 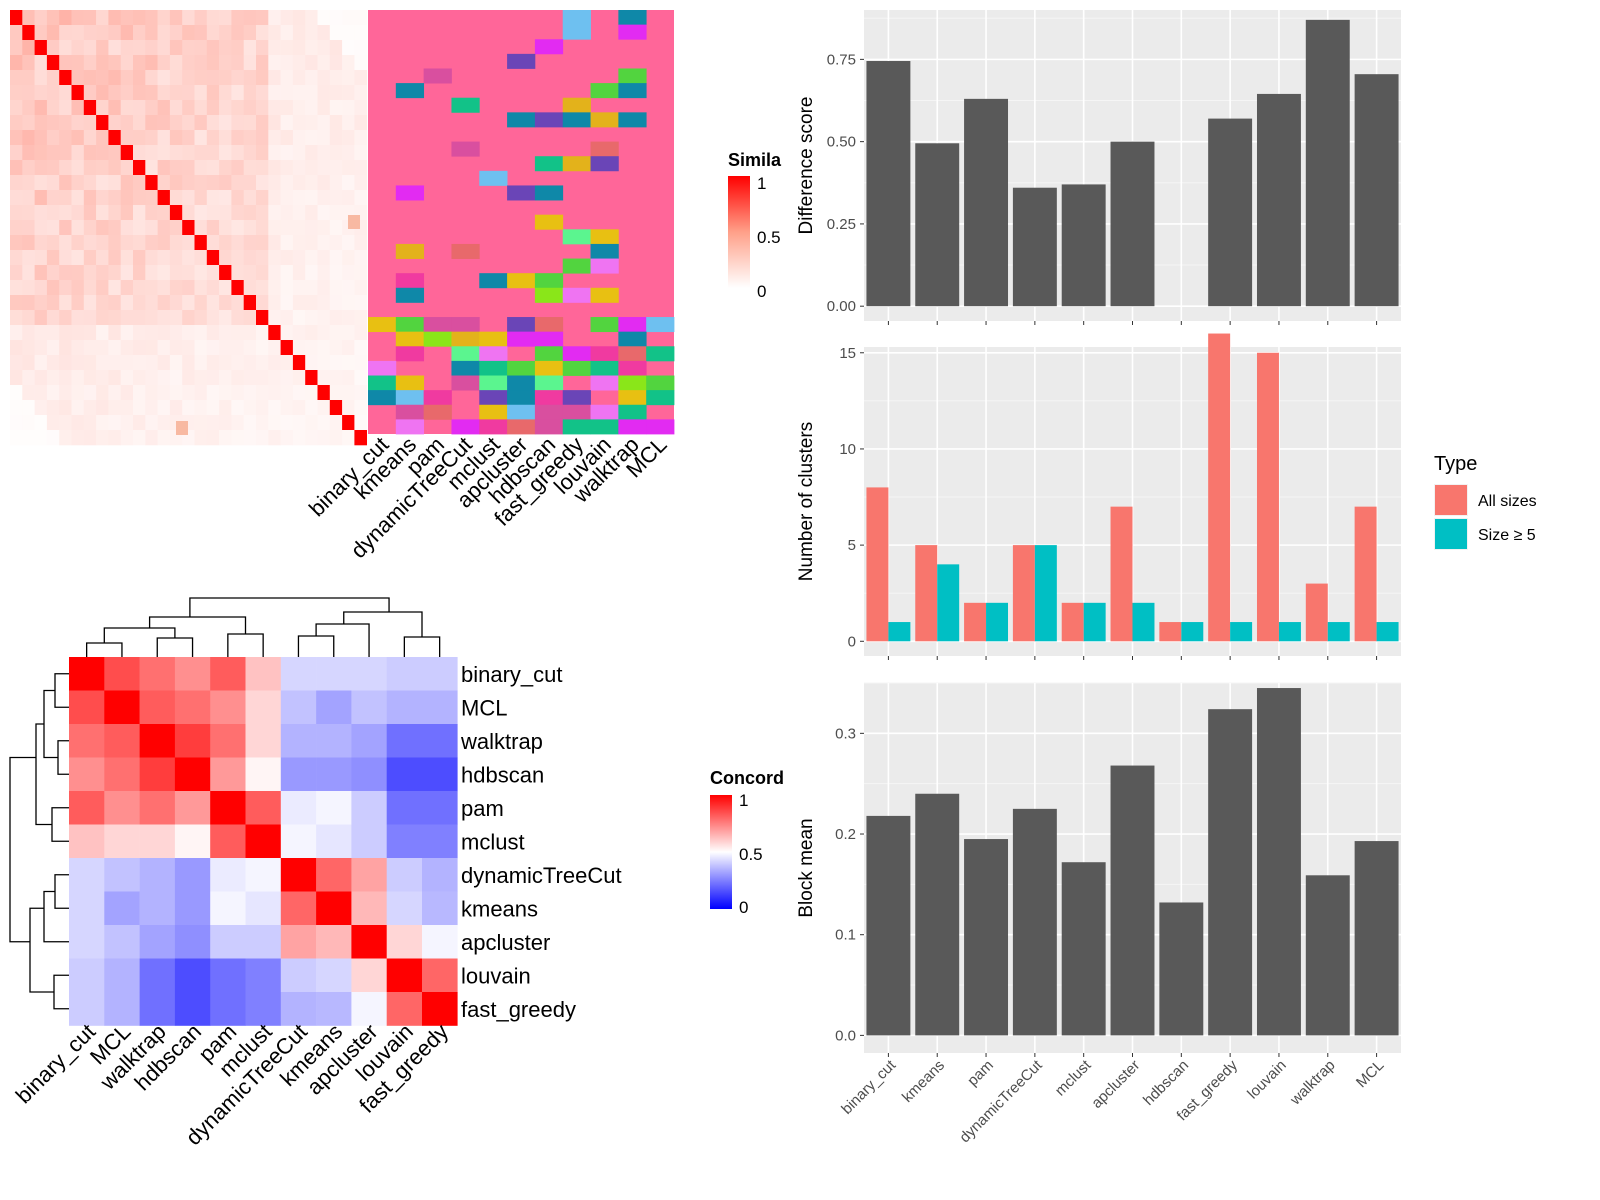 I want to click on y-tick-label: 0.25, so click(x=841, y=224).